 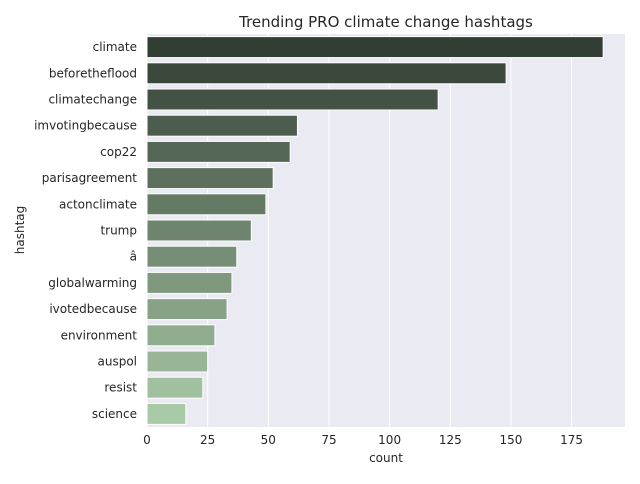 What do you see at coordinates (117, 362) in the screenshot?
I see `y-tick-label: auspol` at bounding box center [117, 362].